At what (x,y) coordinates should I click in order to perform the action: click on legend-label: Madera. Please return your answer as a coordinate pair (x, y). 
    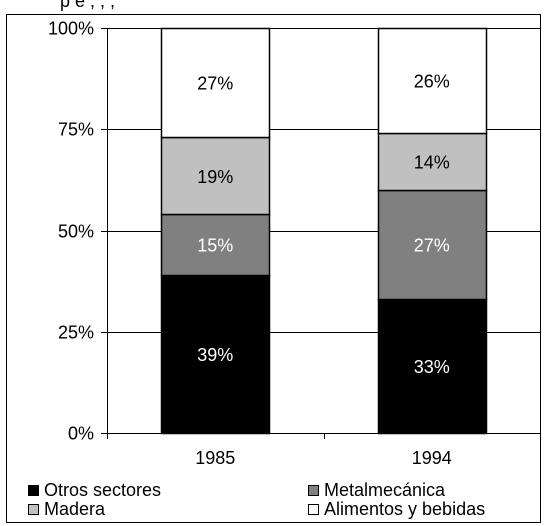
    Looking at the image, I should click on (75, 509).